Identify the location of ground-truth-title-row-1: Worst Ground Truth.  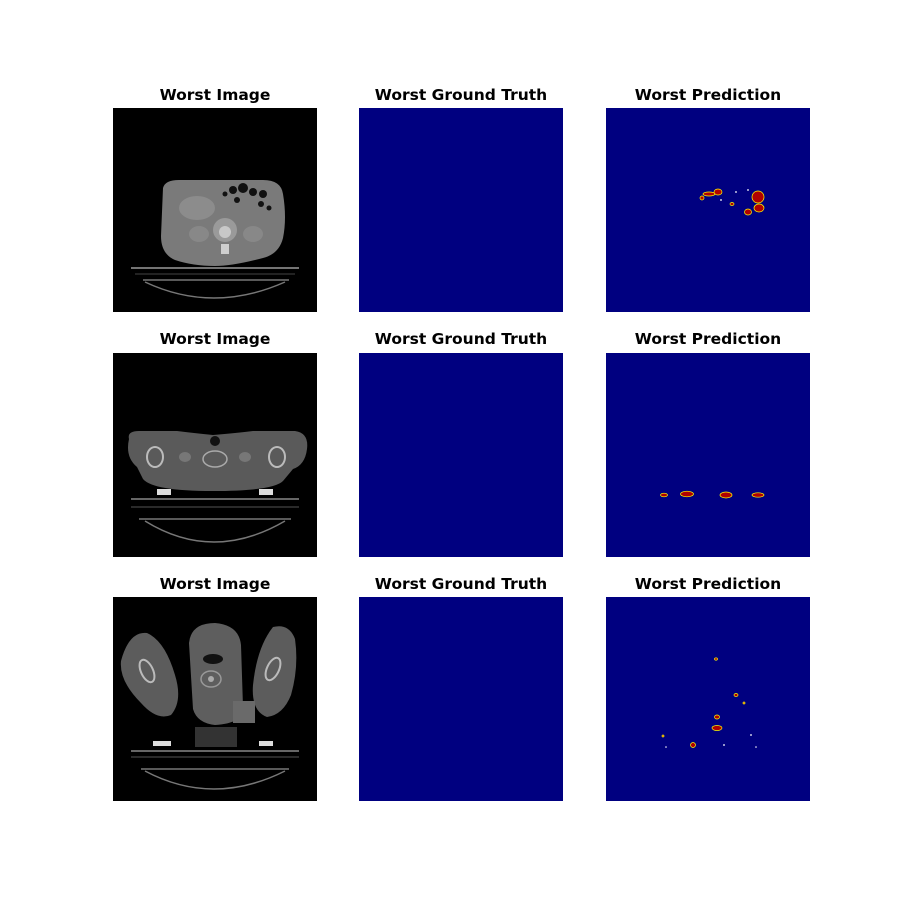
(461, 95).